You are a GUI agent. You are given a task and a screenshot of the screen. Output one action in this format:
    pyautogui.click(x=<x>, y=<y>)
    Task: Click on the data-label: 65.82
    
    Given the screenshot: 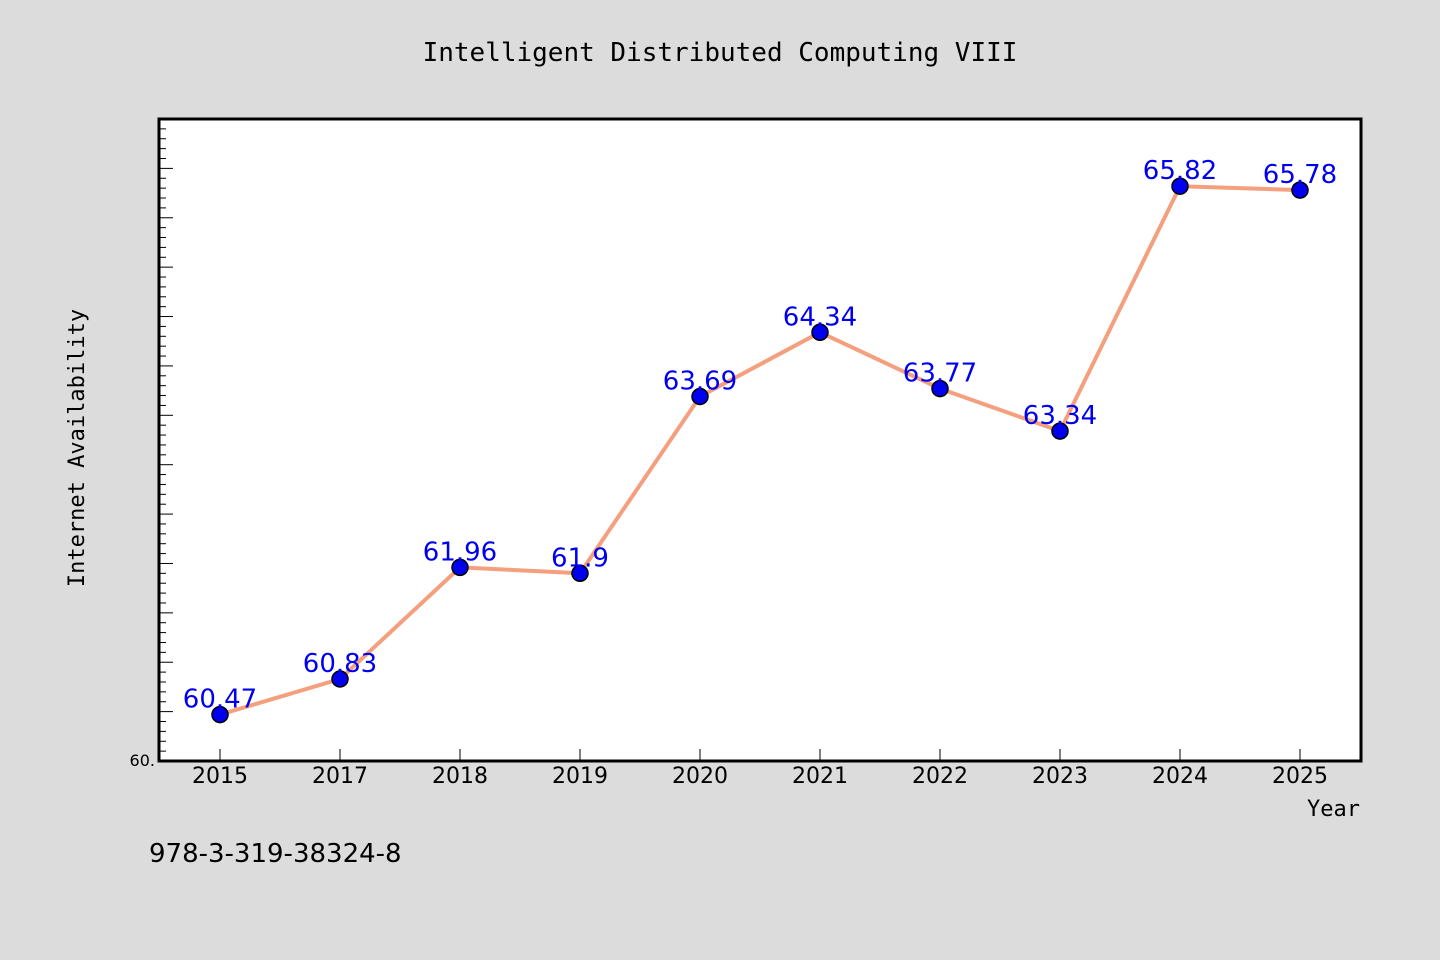 What is the action you would take?
    pyautogui.click(x=1180, y=171)
    